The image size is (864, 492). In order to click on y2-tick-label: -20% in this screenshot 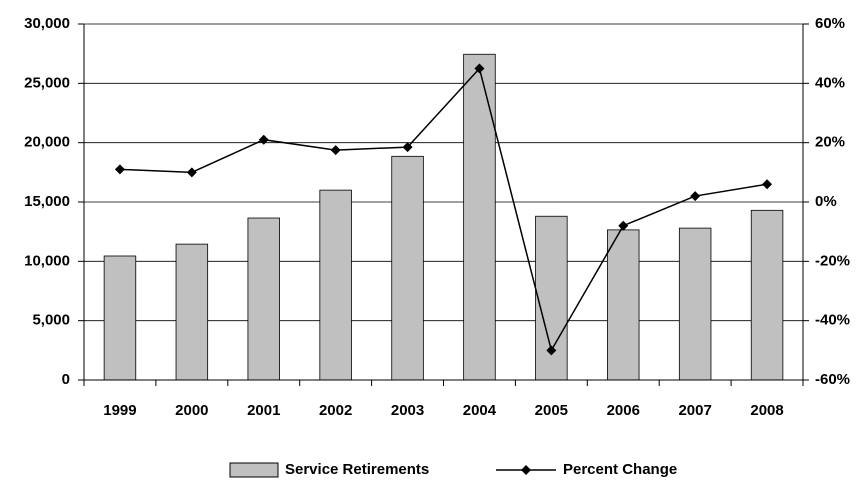, I will do `click(832, 260)`.